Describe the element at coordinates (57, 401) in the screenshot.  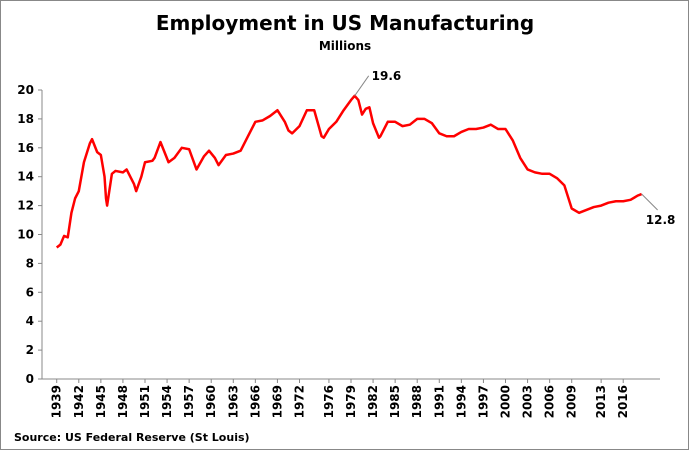
I see `x-tick-label: 1939` at that location.